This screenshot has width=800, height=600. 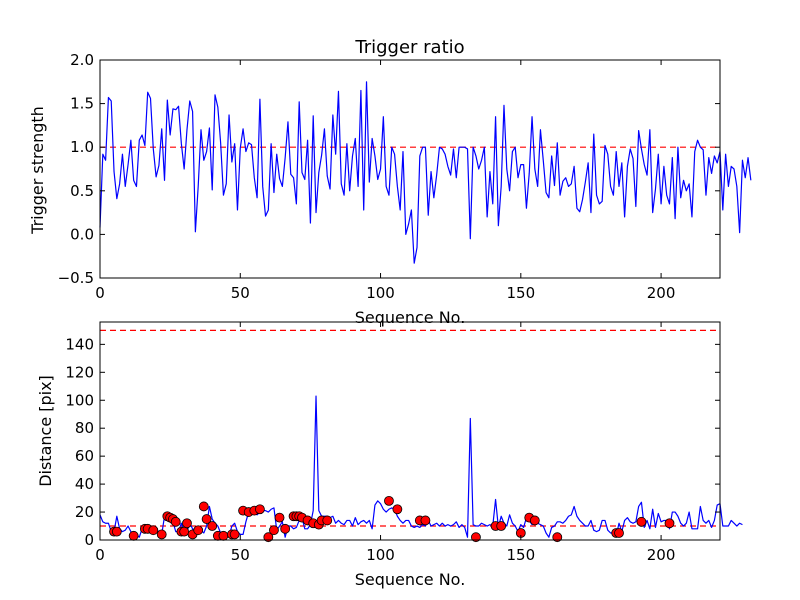 I want to click on top-x-tick-label-4: 200, so click(x=661, y=293).